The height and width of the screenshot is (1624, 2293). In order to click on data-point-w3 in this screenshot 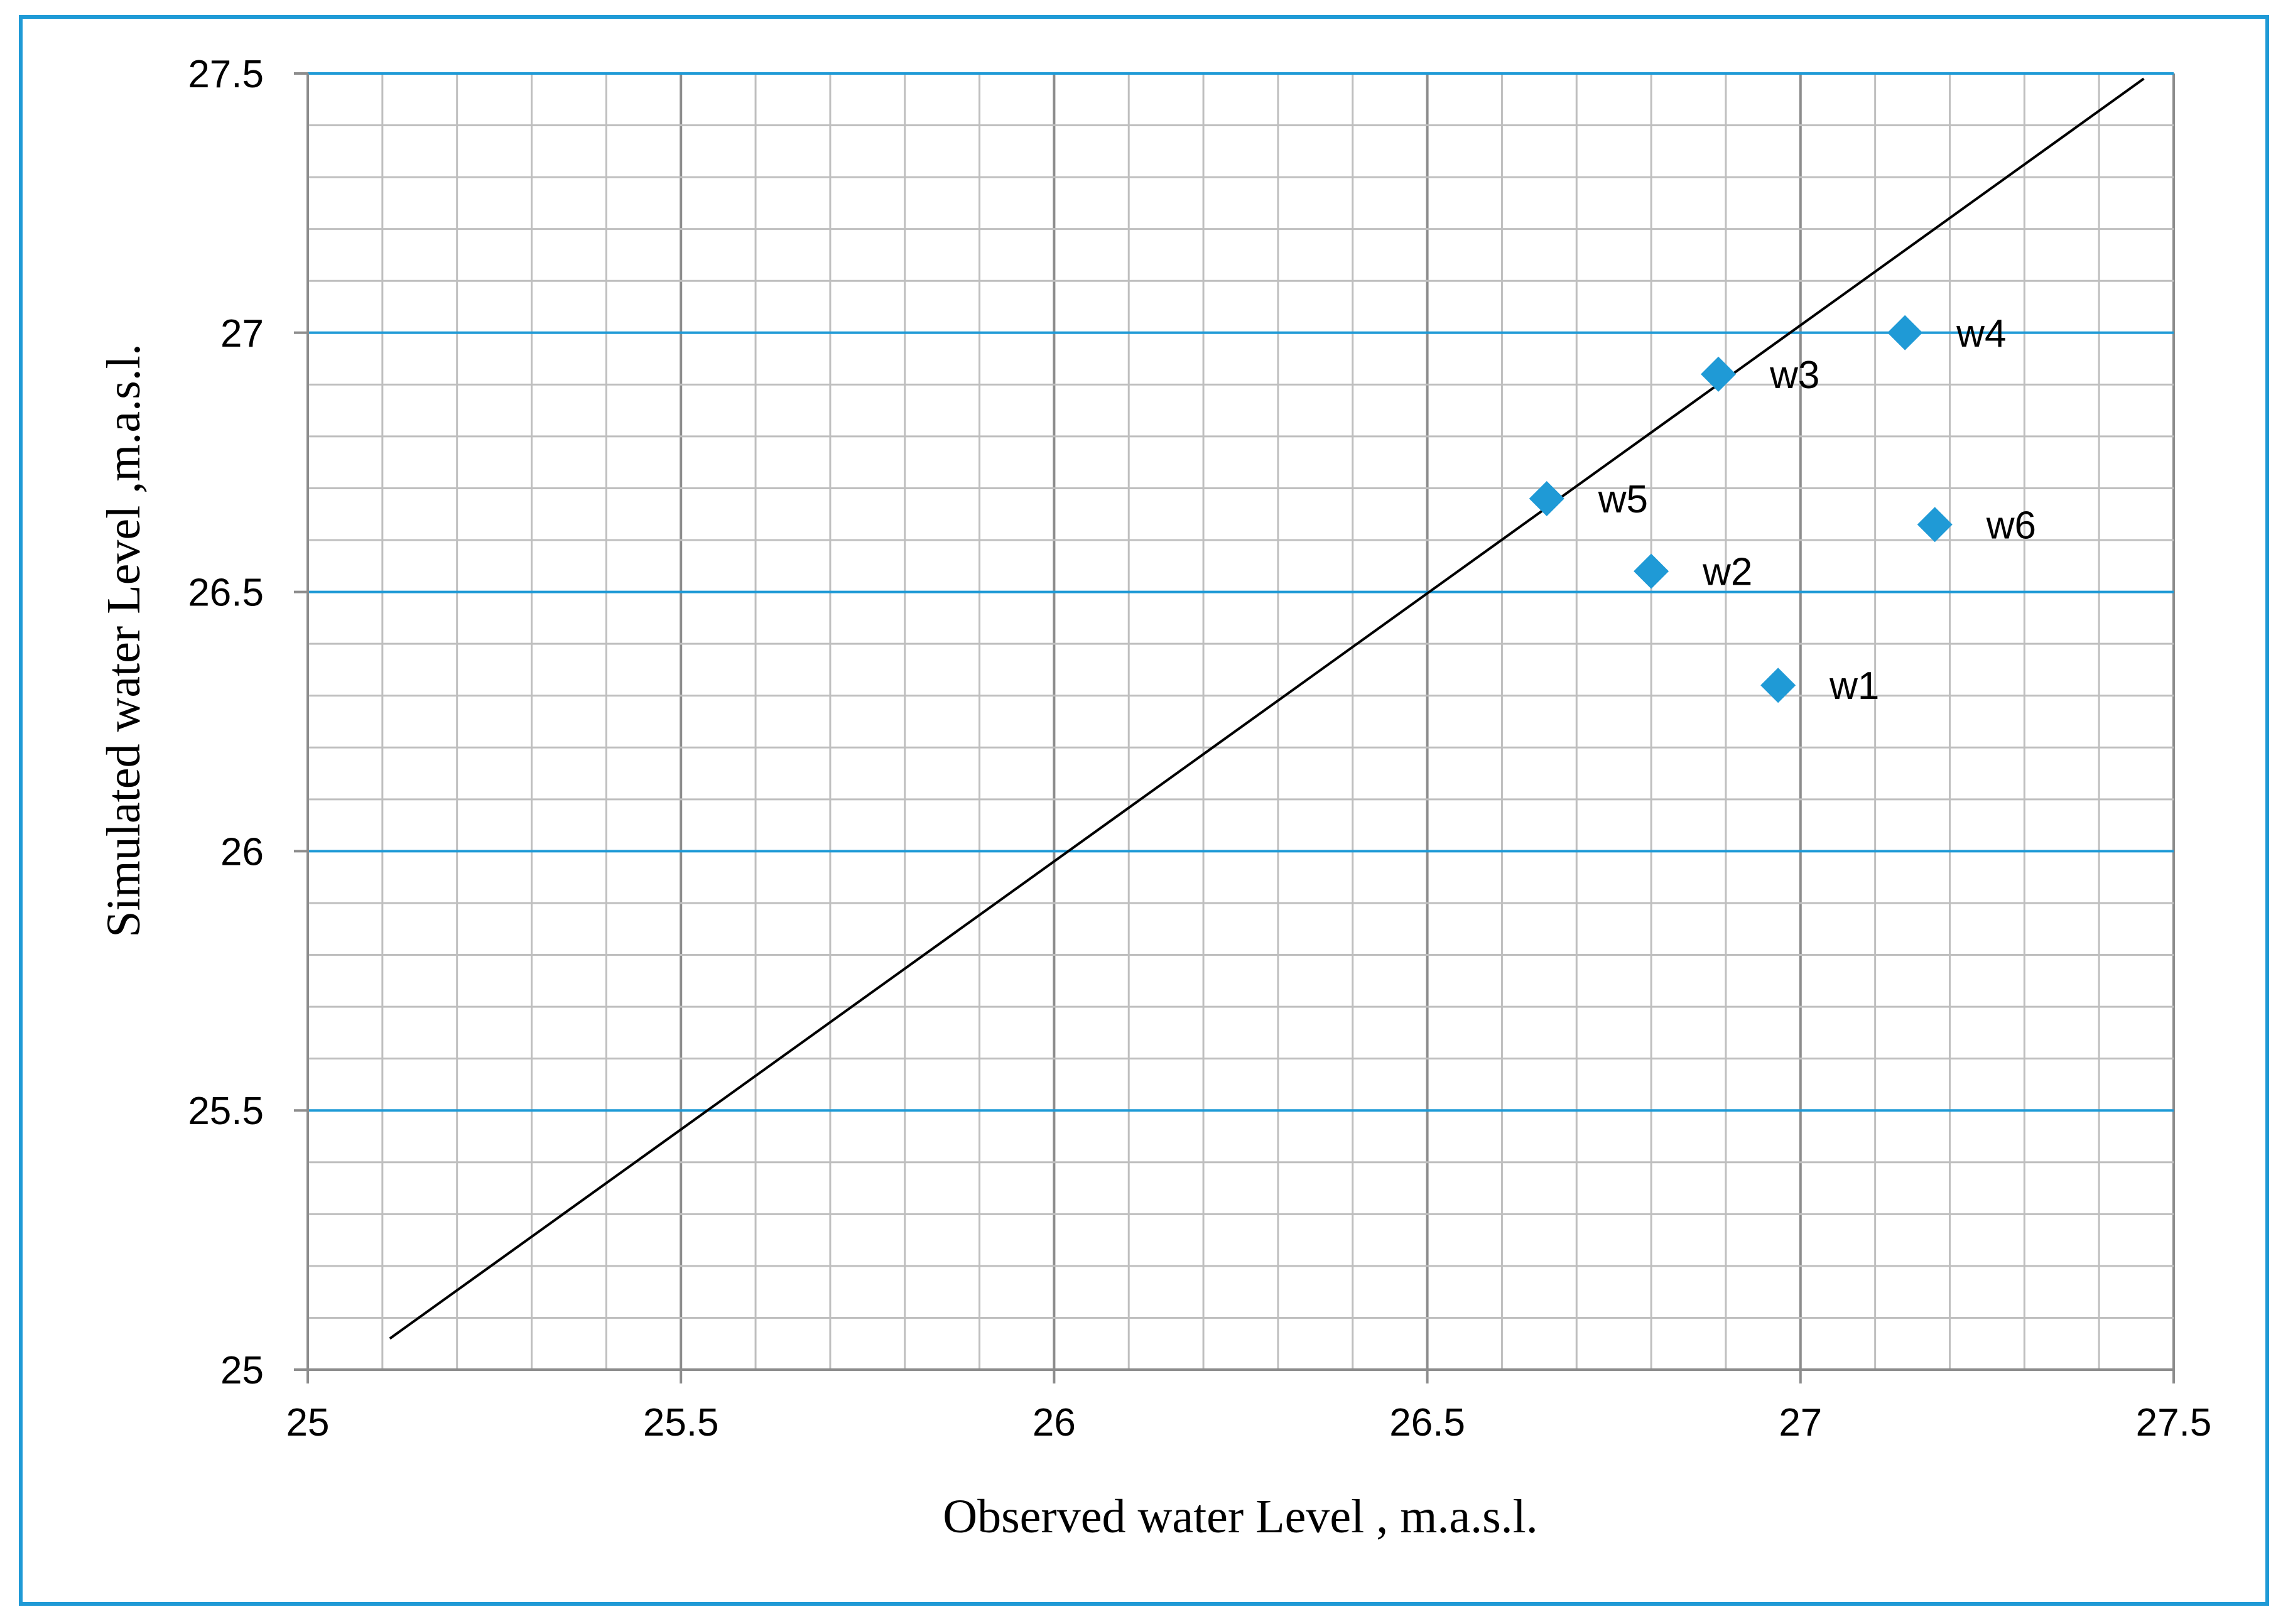, I will do `click(1719, 374)`.